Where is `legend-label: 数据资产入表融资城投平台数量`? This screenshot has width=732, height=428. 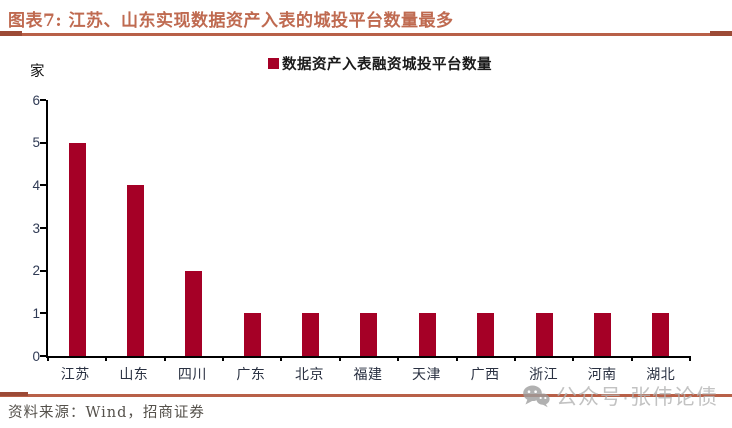 legend-label: 数据资产入表融资城投平台数量 is located at coordinates (387, 65).